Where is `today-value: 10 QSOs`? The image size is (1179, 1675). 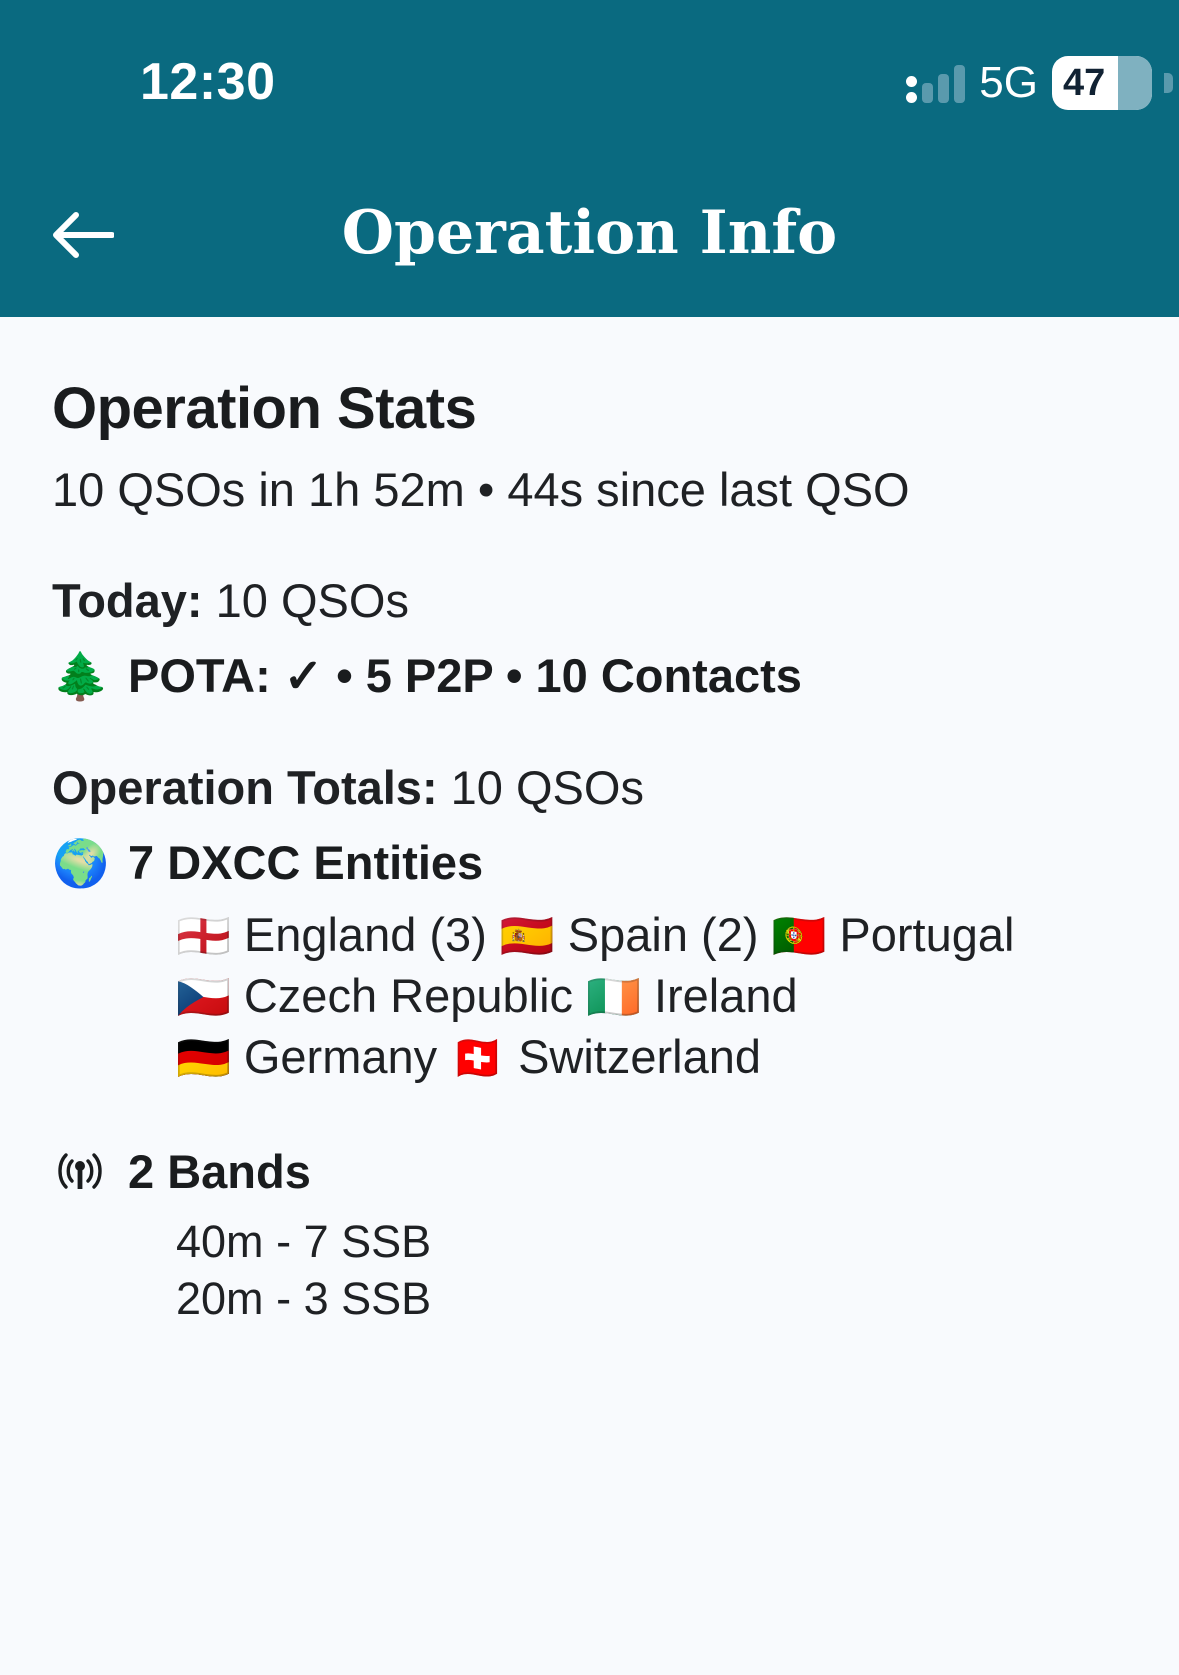 today-value: 10 QSOs is located at coordinates (312, 600).